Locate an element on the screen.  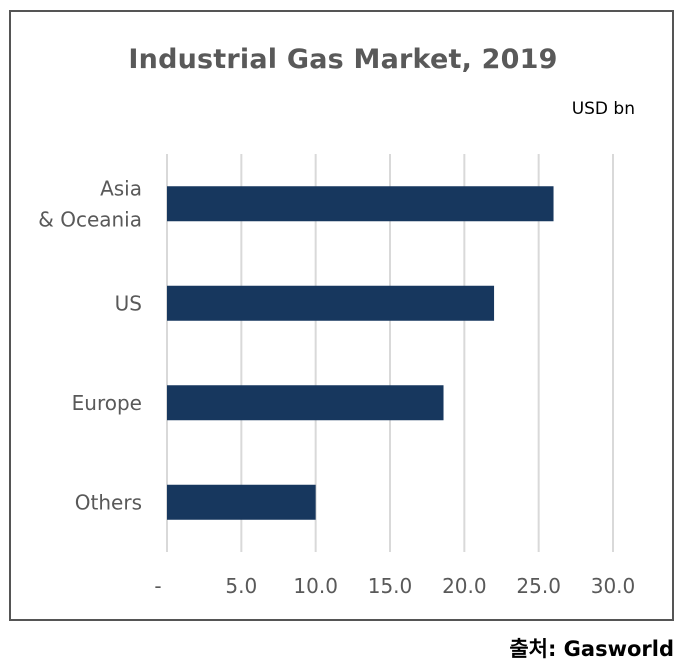
category-label: Asia is located at coordinates (121, 188).